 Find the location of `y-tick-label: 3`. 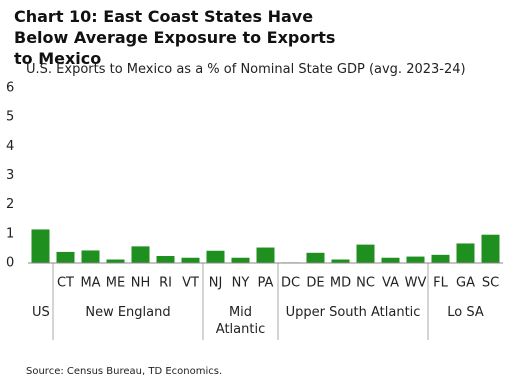

y-tick-label: 3 is located at coordinates (10, 175).